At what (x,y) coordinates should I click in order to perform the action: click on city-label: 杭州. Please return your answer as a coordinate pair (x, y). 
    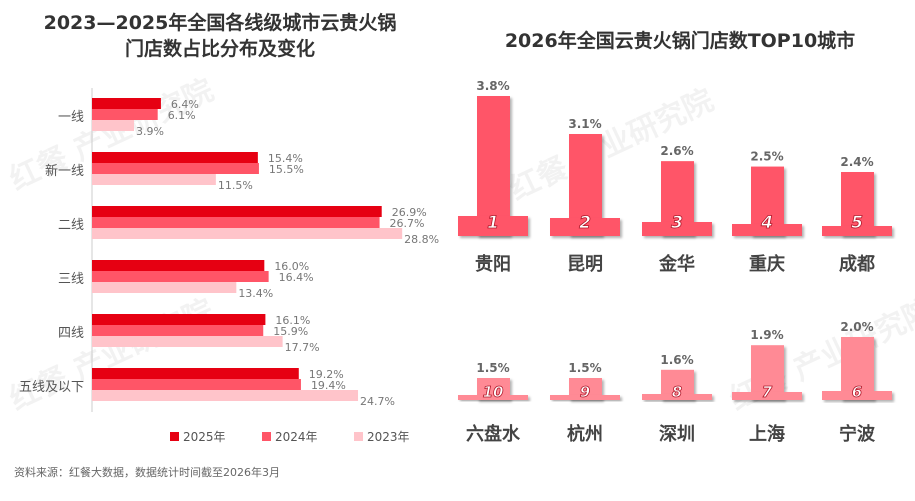
    Looking at the image, I should click on (585, 434).